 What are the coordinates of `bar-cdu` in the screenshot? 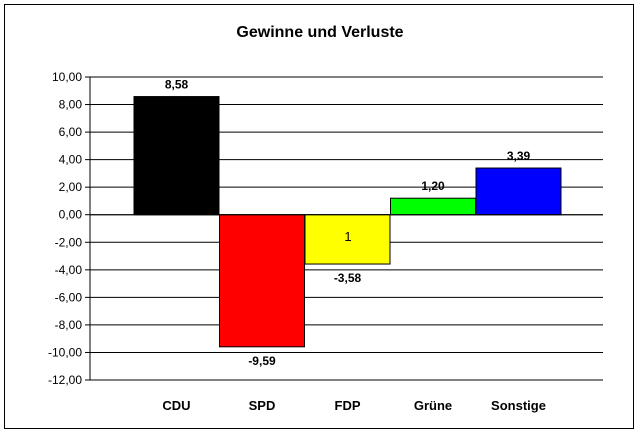 It's located at (176, 156).